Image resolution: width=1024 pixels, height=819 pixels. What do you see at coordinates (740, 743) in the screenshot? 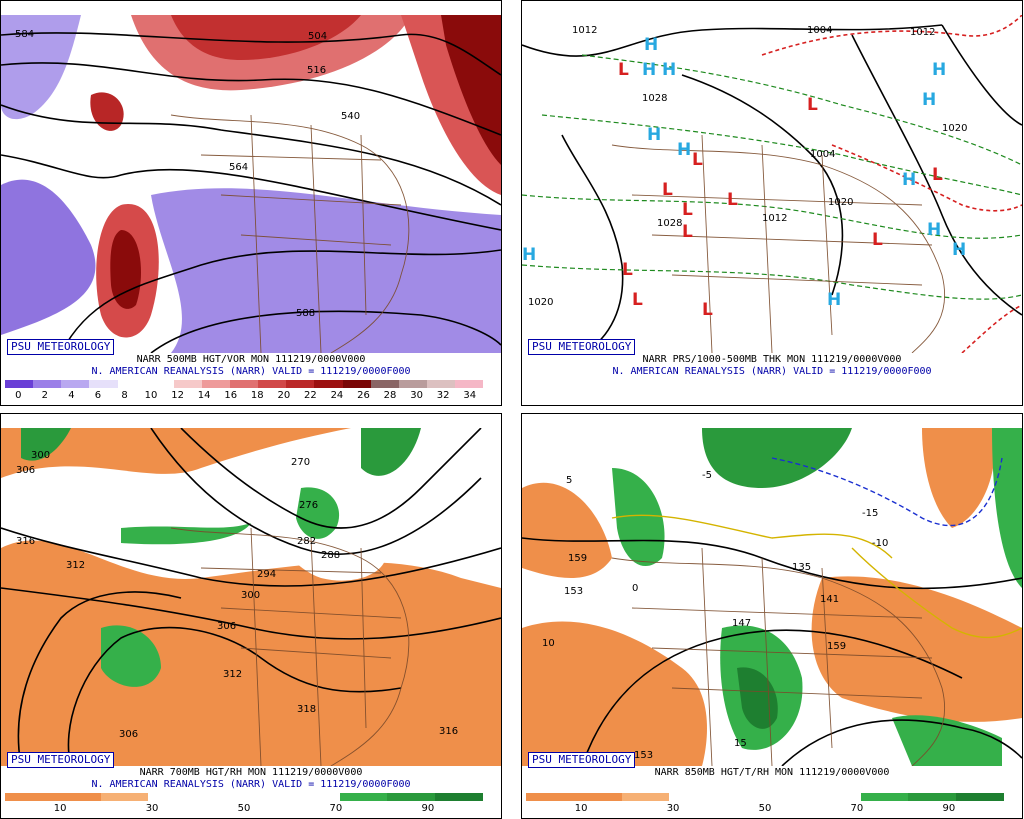
I see `contour-label: 15` at bounding box center [740, 743].